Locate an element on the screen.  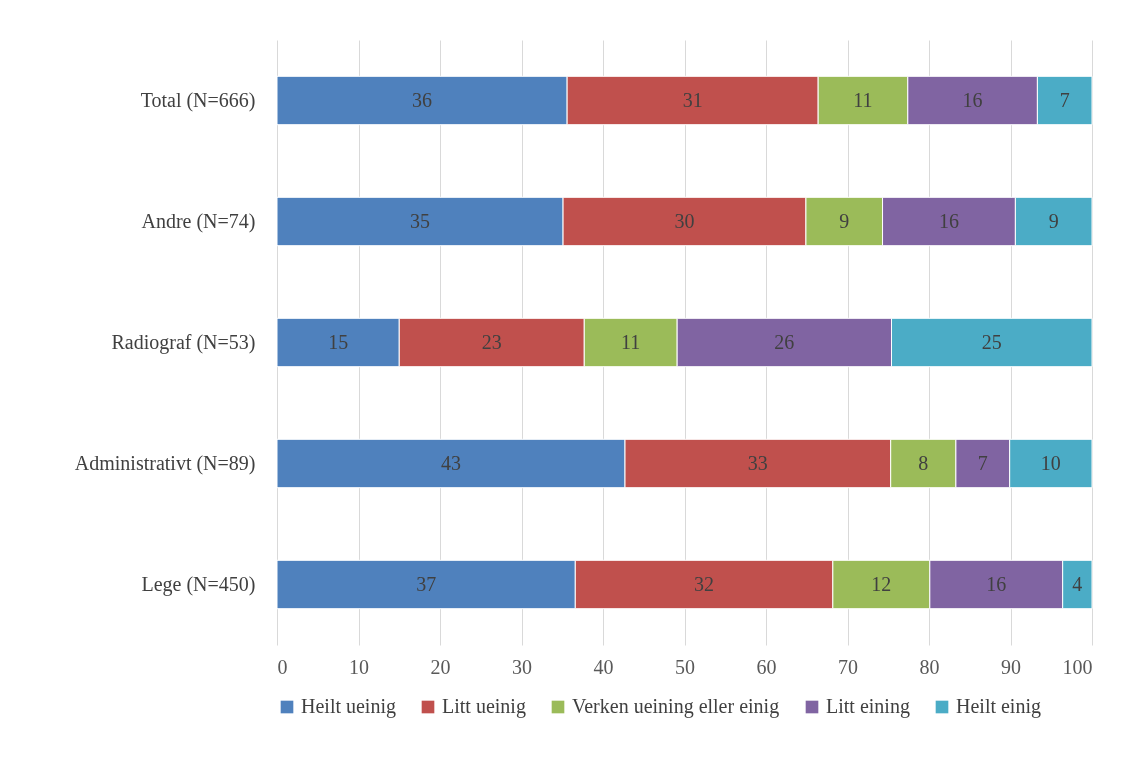
y-tick-label: Administrativt (N=89) is located at coordinates (165, 463).